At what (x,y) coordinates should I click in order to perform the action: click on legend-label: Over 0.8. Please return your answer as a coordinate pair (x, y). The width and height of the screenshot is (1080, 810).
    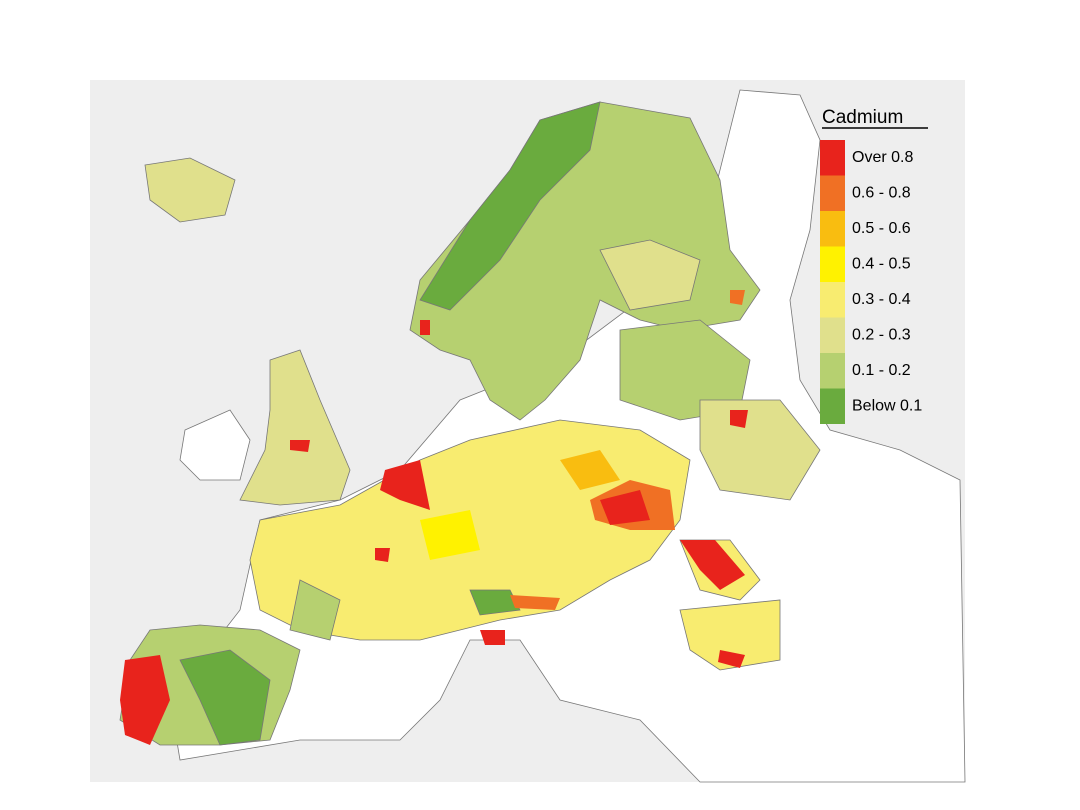
    Looking at the image, I should click on (882, 157).